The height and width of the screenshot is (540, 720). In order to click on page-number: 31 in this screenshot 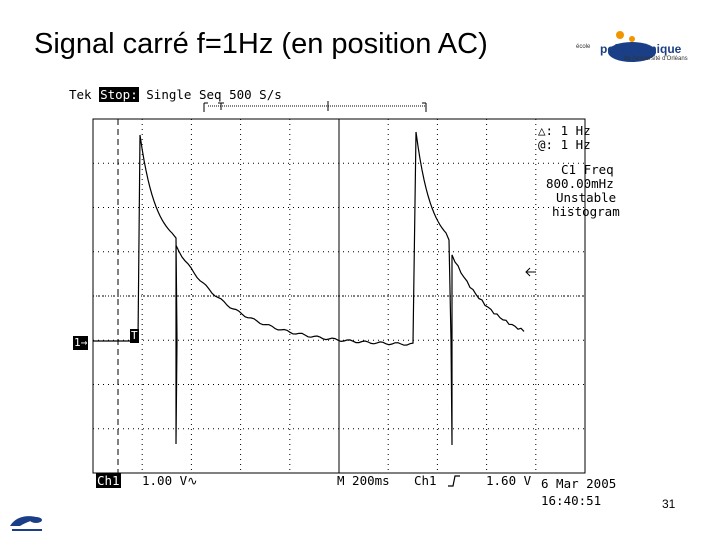, I will do `click(669, 504)`.